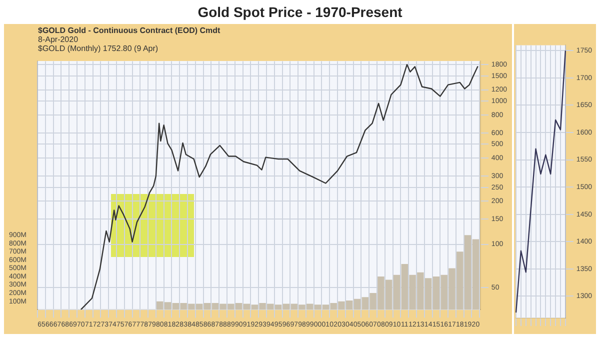 Image resolution: width=600 pixels, height=337 pixels. I want to click on text: 8-Apr-2020, so click(58, 39).